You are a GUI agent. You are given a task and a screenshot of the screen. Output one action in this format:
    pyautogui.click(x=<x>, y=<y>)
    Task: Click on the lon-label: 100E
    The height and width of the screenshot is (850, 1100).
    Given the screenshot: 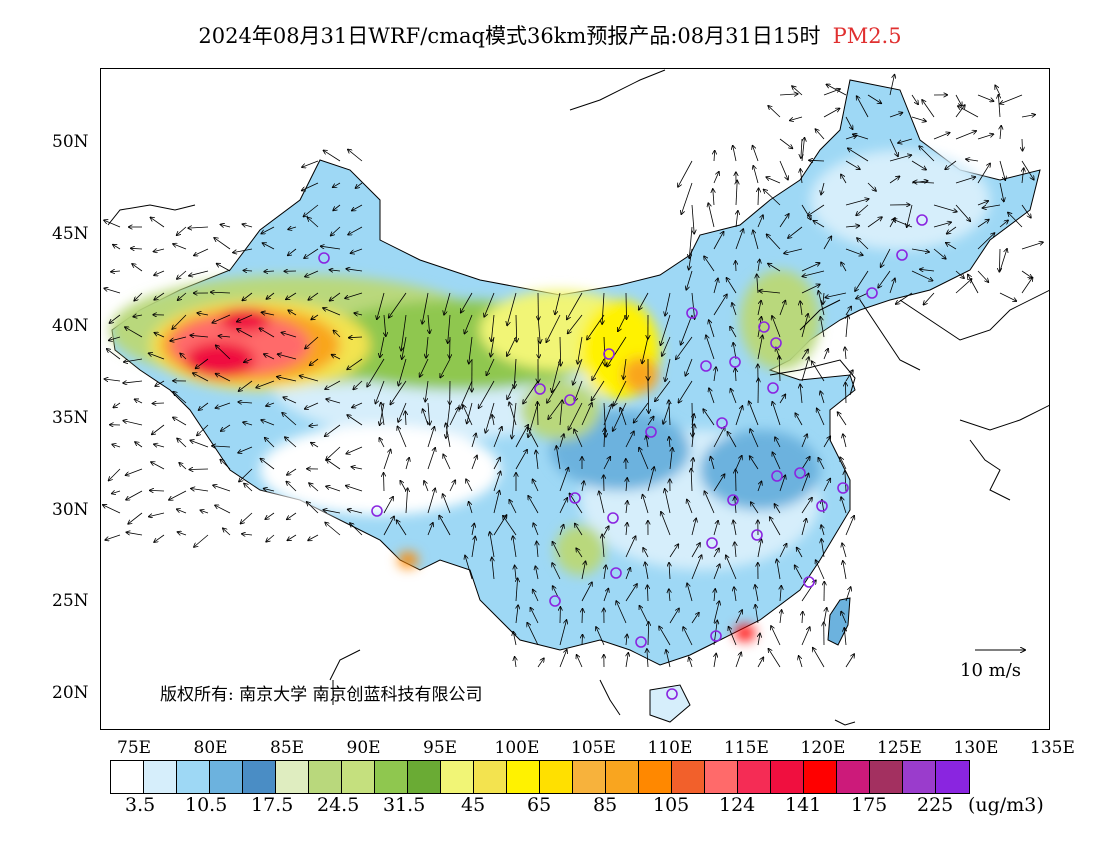 What is the action you would take?
    pyautogui.click(x=517, y=748)
    